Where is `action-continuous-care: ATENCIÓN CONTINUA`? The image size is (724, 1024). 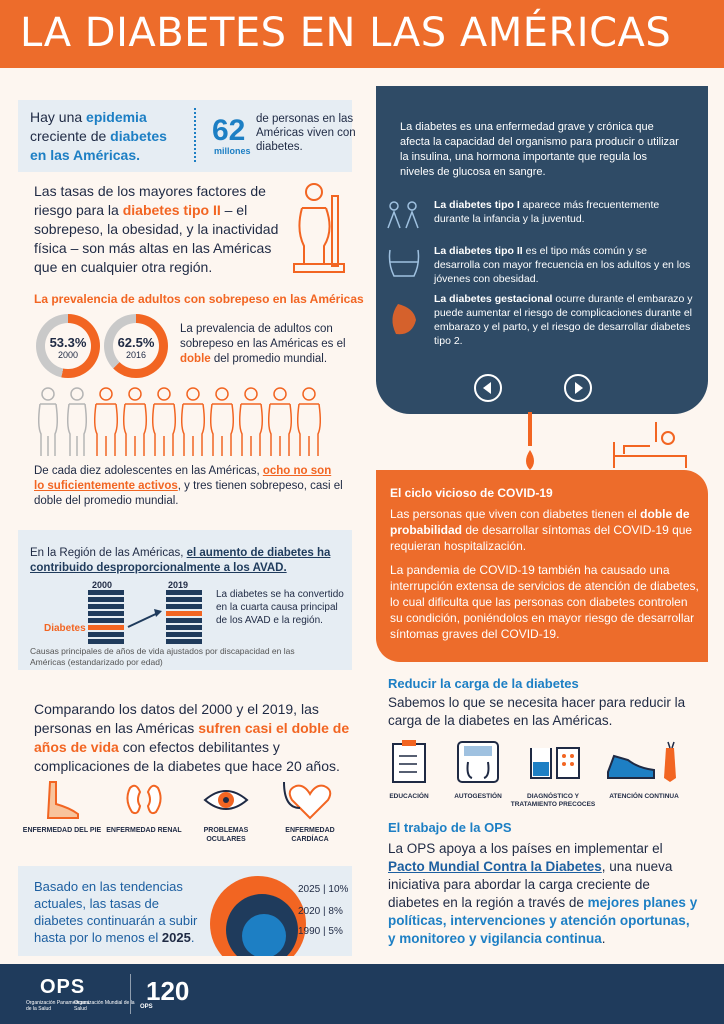 action-continuous-care: ATENCIÓN CONTINUA is located at coordinates (644, 769).